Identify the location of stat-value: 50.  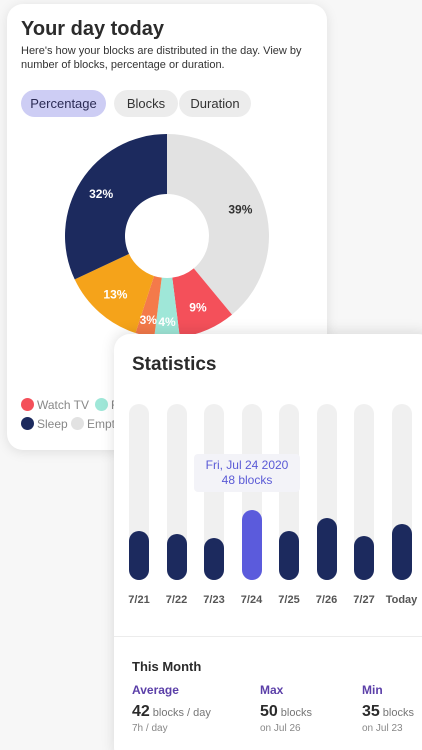
(269, 711).